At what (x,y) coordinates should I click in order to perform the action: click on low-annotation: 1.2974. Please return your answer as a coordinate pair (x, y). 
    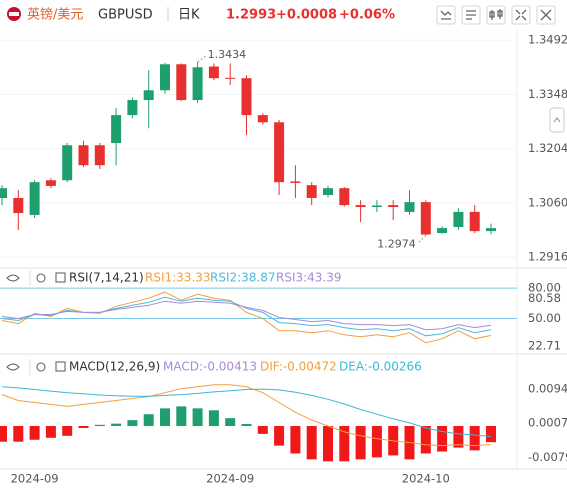
    Looking at the image, I should click on (396, 243).